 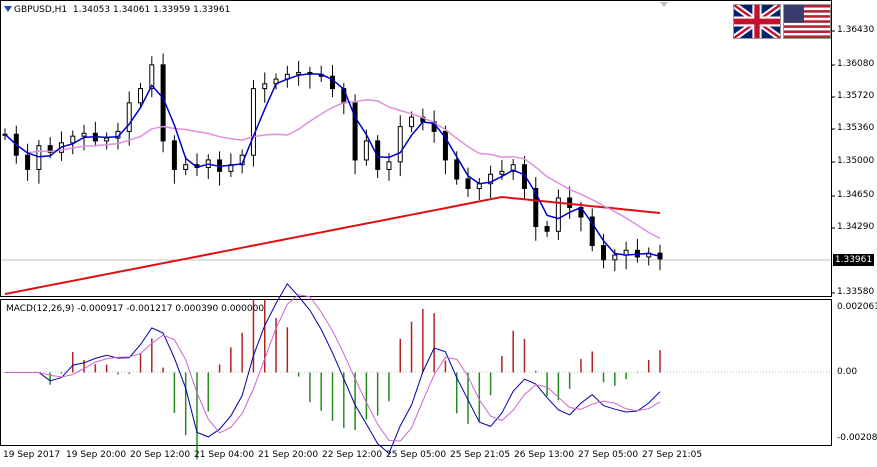 I want to click on time-tick: 21 Sep 20:00, so click(x=288, y=455).